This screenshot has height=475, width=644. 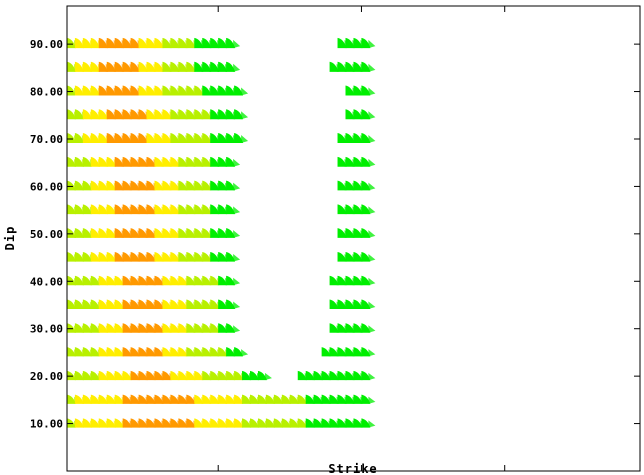 I want to click on y-tick-label: 30.00, so click(x=46, y=329).